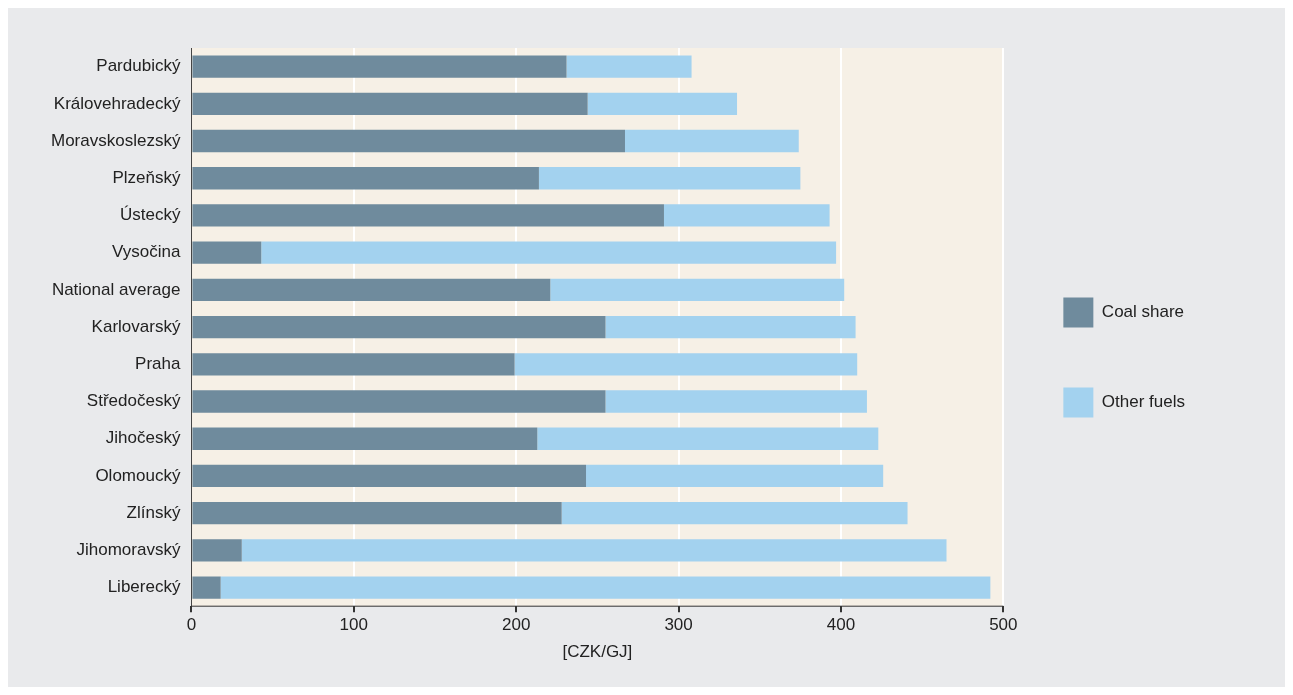  Describe the element at coordinates (138, 66) in the screenshot. I see `y-tick-label: Pardubický` at that location.